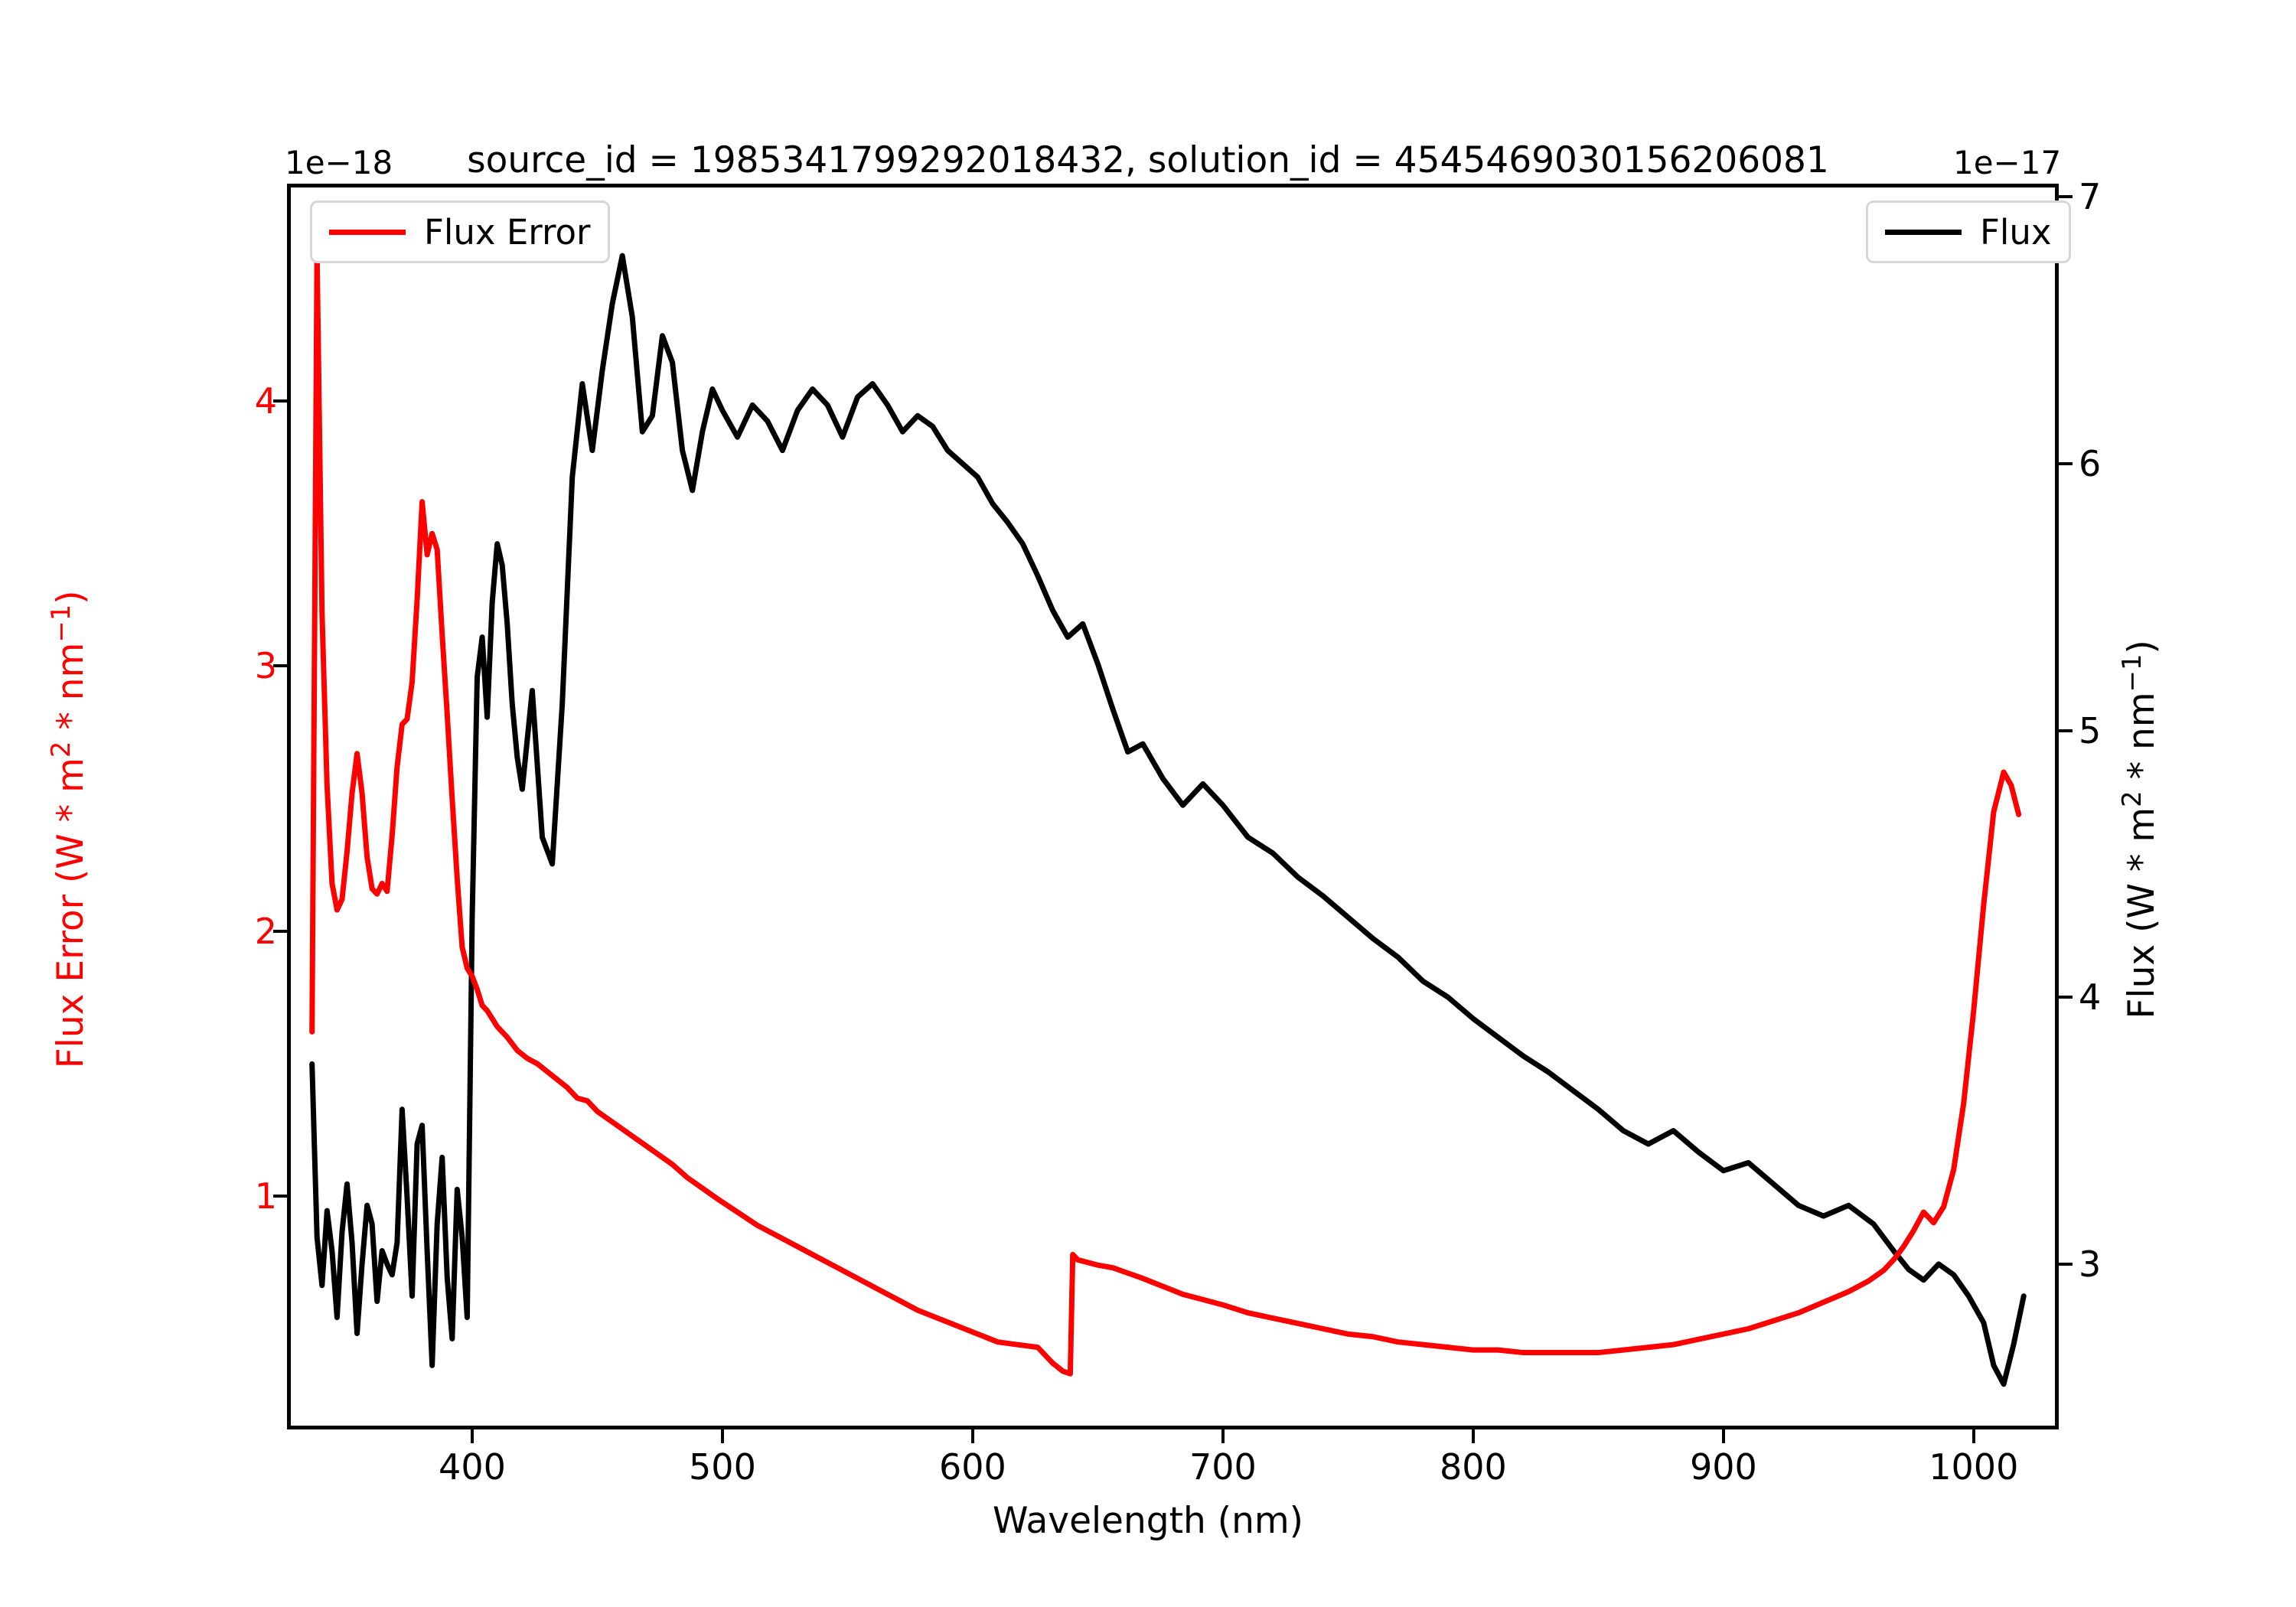  I want to click on y-tick-label-right-4: 4, so click(2090, 997).